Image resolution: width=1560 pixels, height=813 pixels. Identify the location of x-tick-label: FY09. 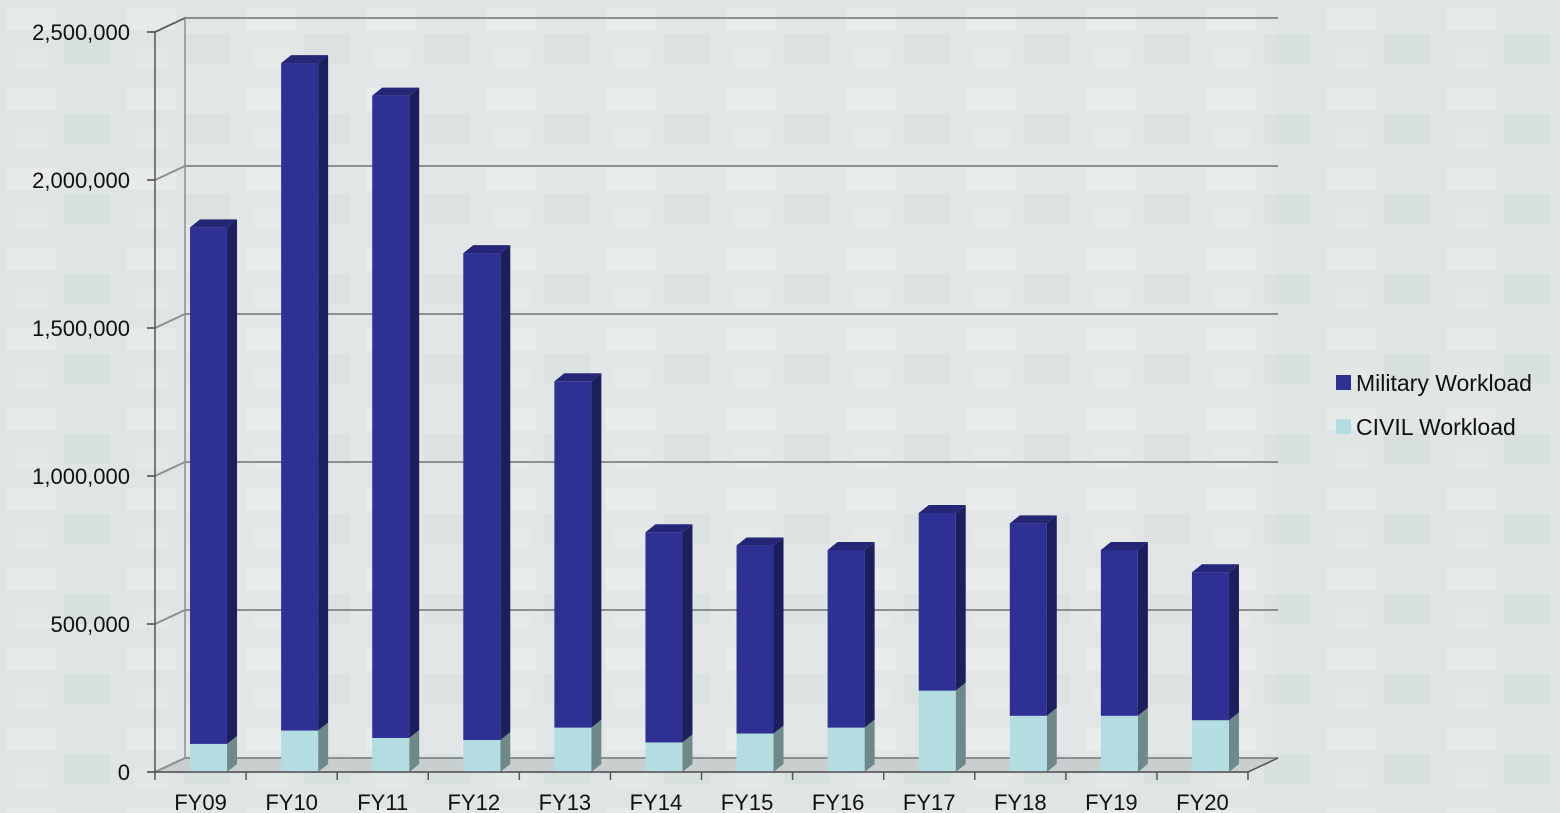
(200, 801).